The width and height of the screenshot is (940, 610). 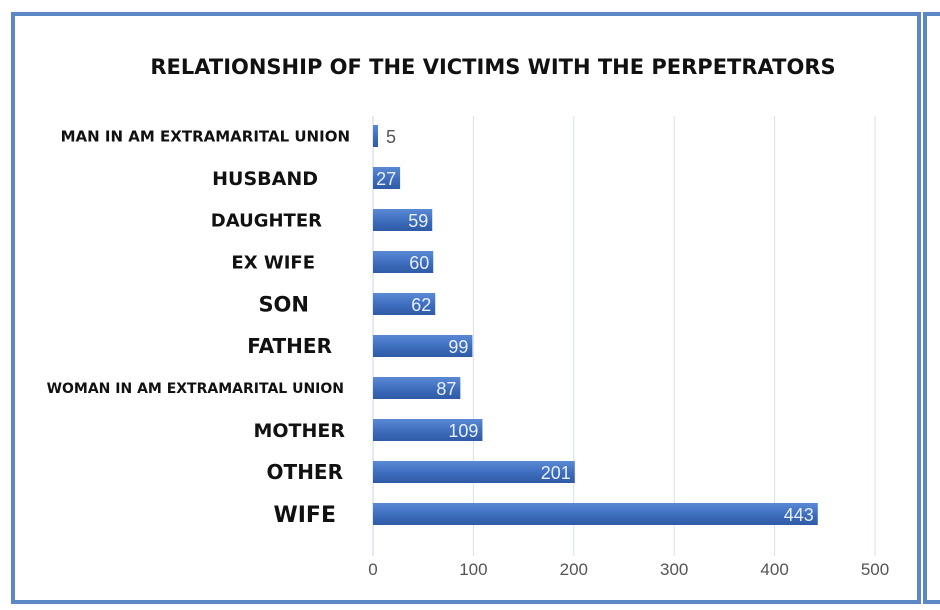 I want to click on x-tick-label: 300, so click(x=674, y=569).